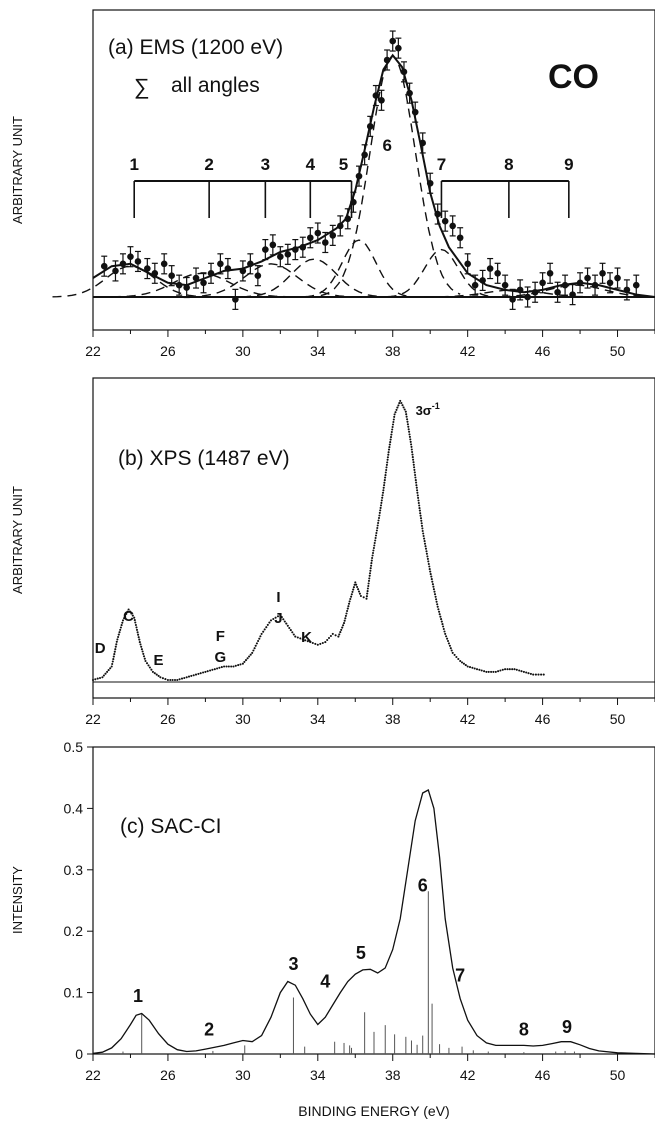 This screenshot has height=1123, width=655. Describe the element at coordinates (74, 870) in the screenshot. I see `panel-c-ytick-label-3: 0.3` at that location.